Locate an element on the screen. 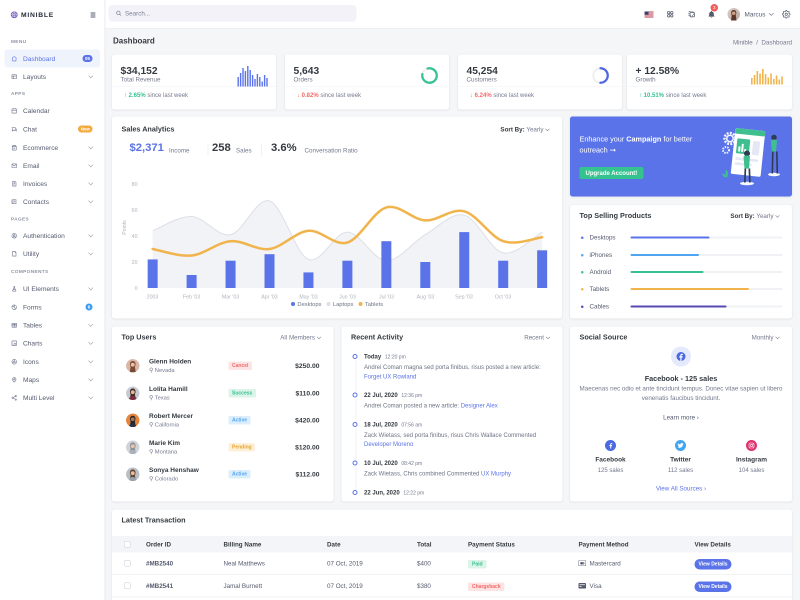 The width and height of the screenshot is (800, 600). svg-text: Jun '03 is located at coordinates (347, 298).